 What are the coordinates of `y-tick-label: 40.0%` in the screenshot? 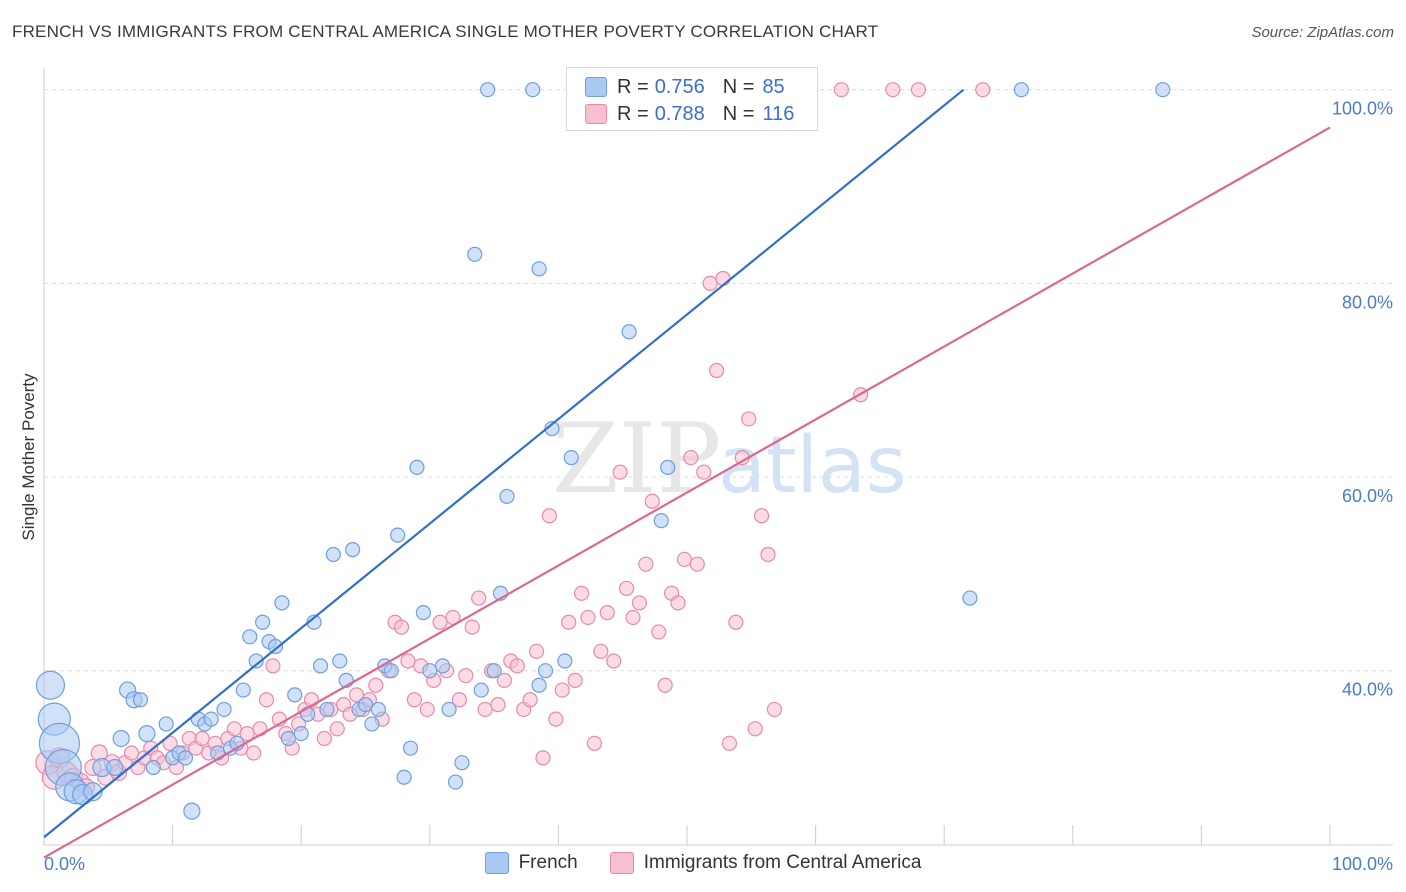 It's located at (1367, 690).